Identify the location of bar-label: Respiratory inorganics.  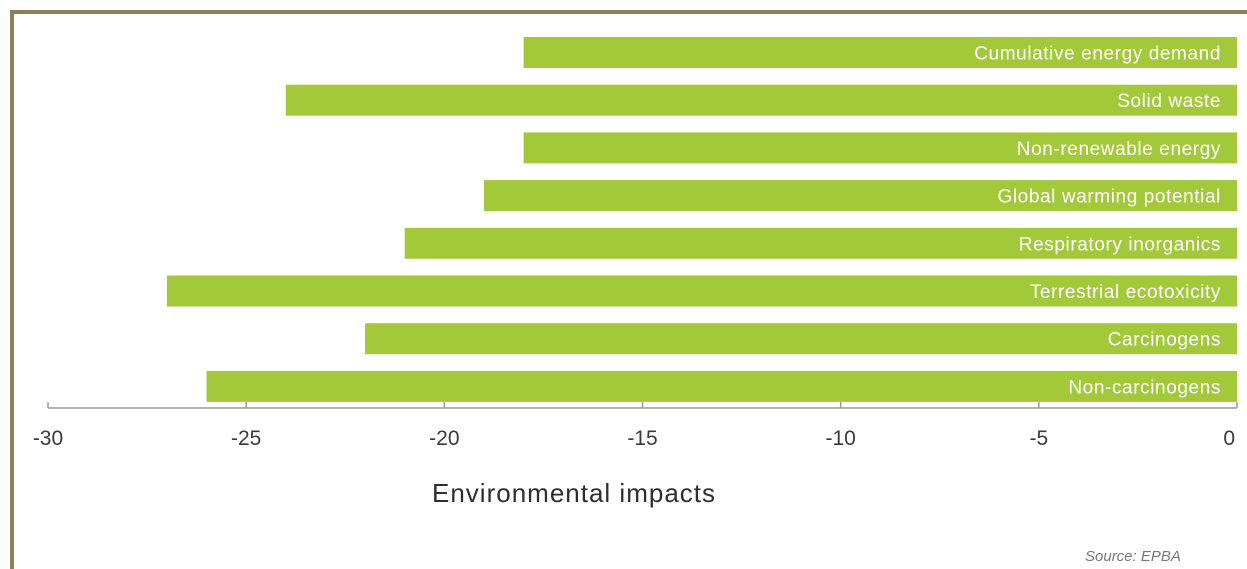
(1120, 244).